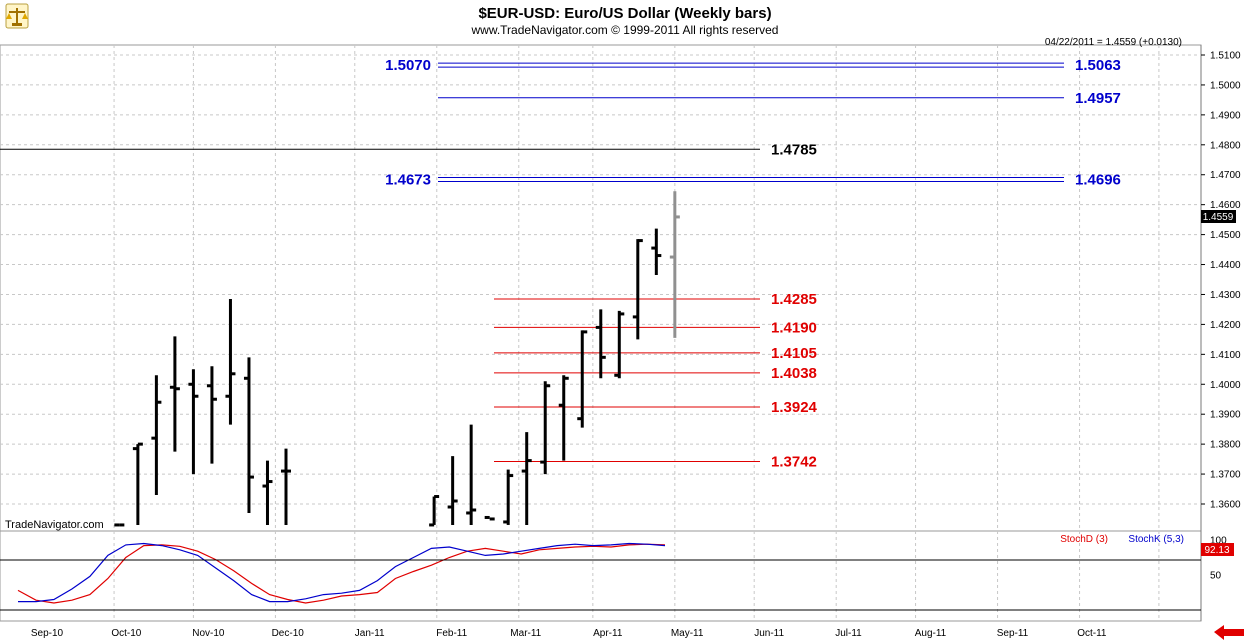 This screenshot has height=643, width=1250. What do you see at coordinates (1225, 505) in the screenshot?
I see `y-tick-label: 1.3600` at bounding box center [1225, 505].